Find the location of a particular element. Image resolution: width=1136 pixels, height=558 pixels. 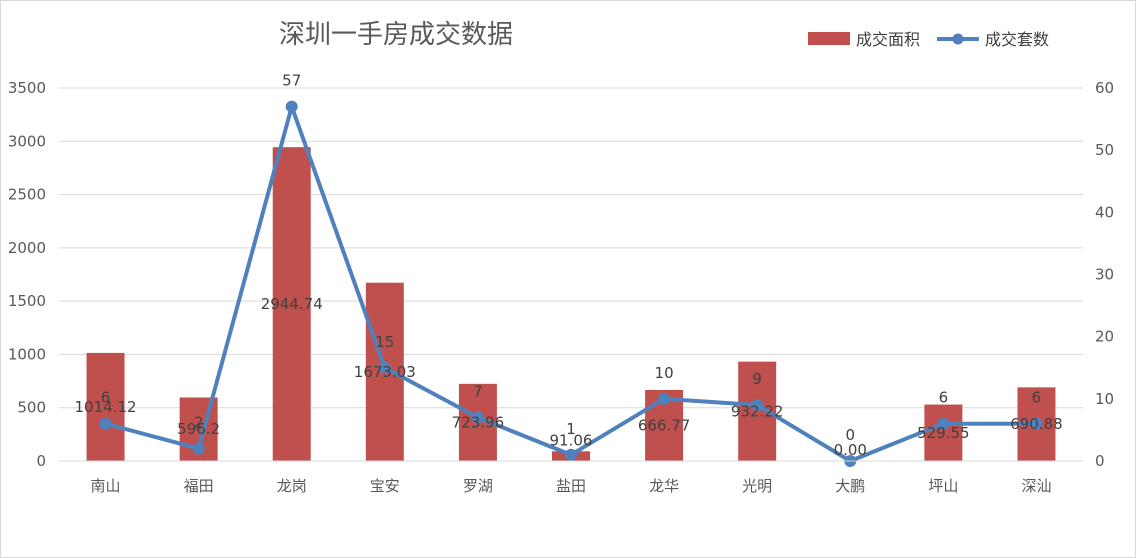

y-axis-right: 0 10 20 30 40 50 60 is located at coordinates (1104, 274).